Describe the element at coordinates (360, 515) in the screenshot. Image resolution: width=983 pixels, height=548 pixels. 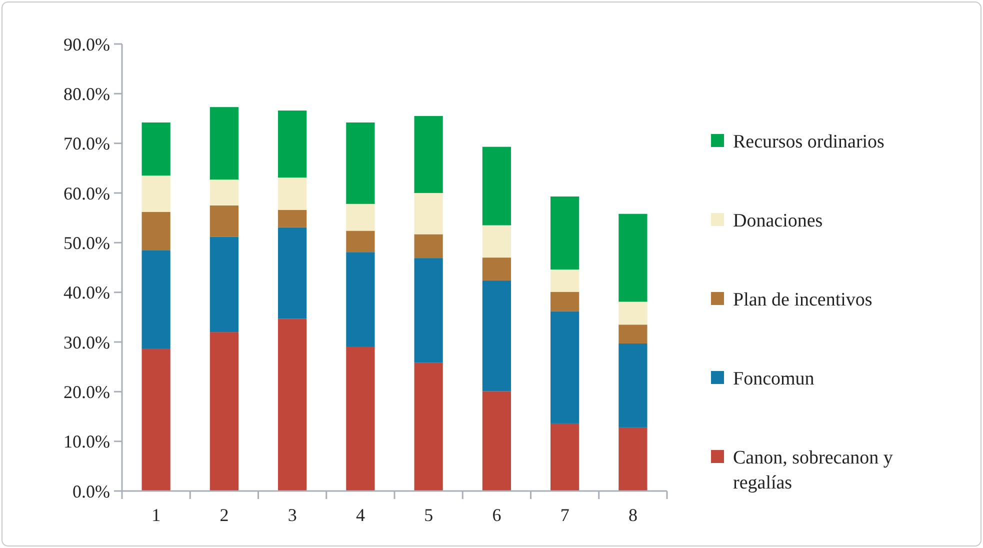
I see `x-tick-label: 4` at that location.